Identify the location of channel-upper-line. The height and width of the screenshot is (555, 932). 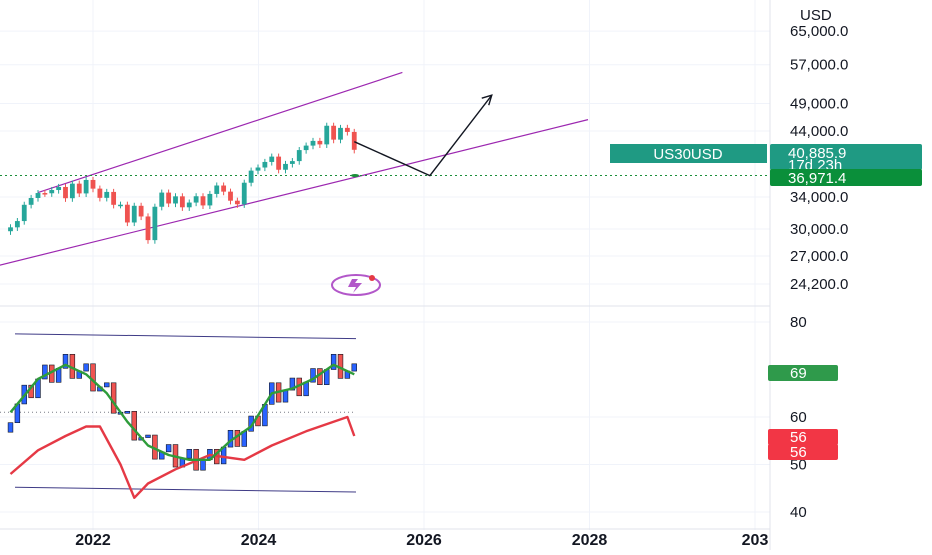
(220, 132).